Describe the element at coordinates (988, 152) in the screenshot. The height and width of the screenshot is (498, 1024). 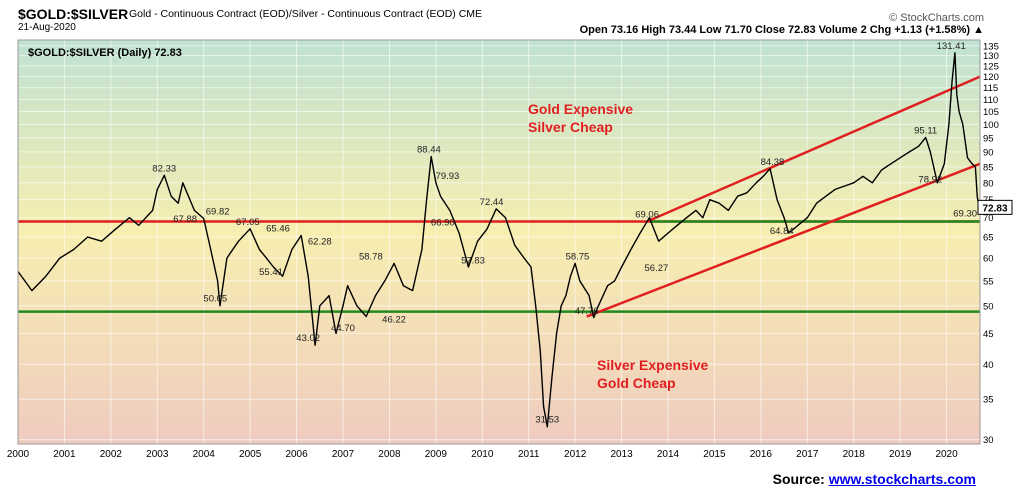
I see `y-tick-label: 90` at that location.